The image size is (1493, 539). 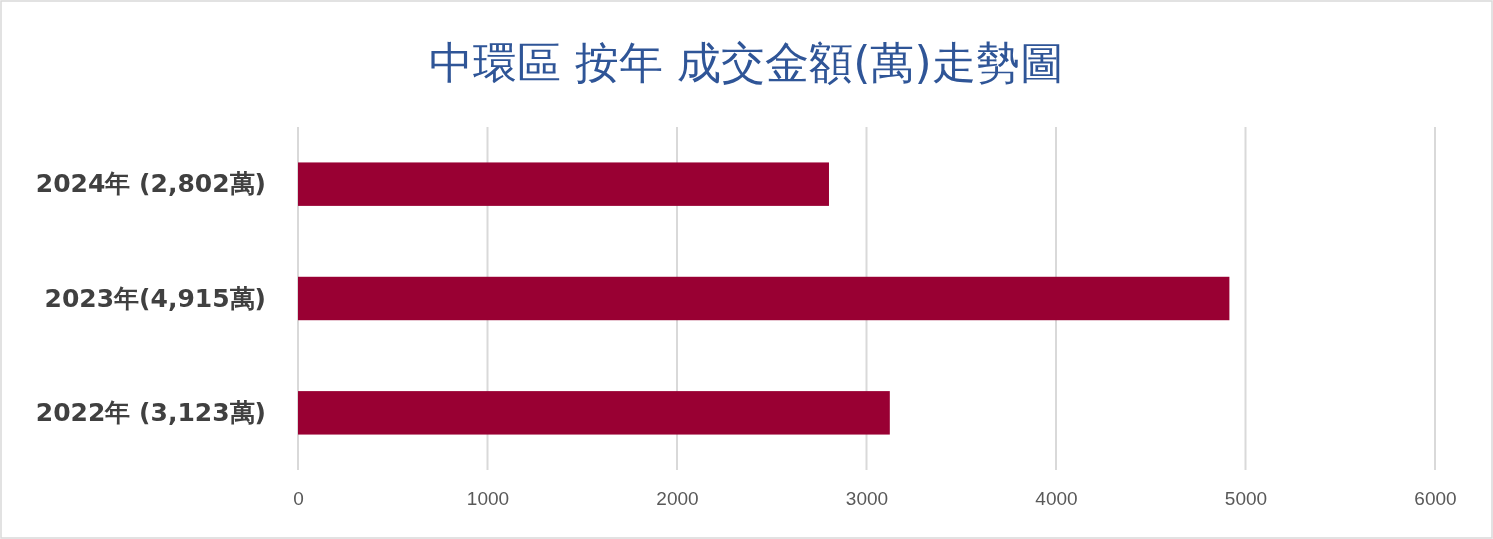 I want to click on y-tick-label: 2022年 (3,123萬), so click(x=150, y=412).